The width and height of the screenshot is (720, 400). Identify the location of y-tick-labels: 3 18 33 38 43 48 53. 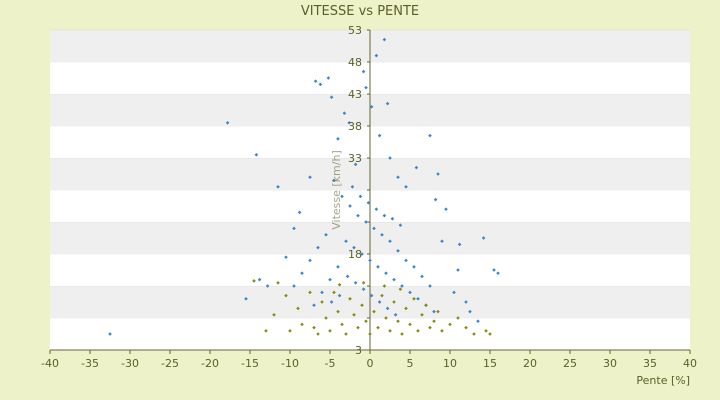
(355, 190).